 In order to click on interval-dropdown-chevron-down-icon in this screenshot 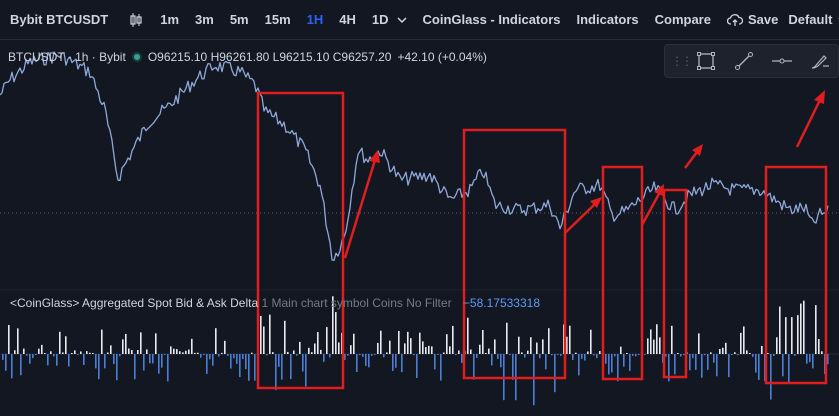, I will do `click(405, 20)`.